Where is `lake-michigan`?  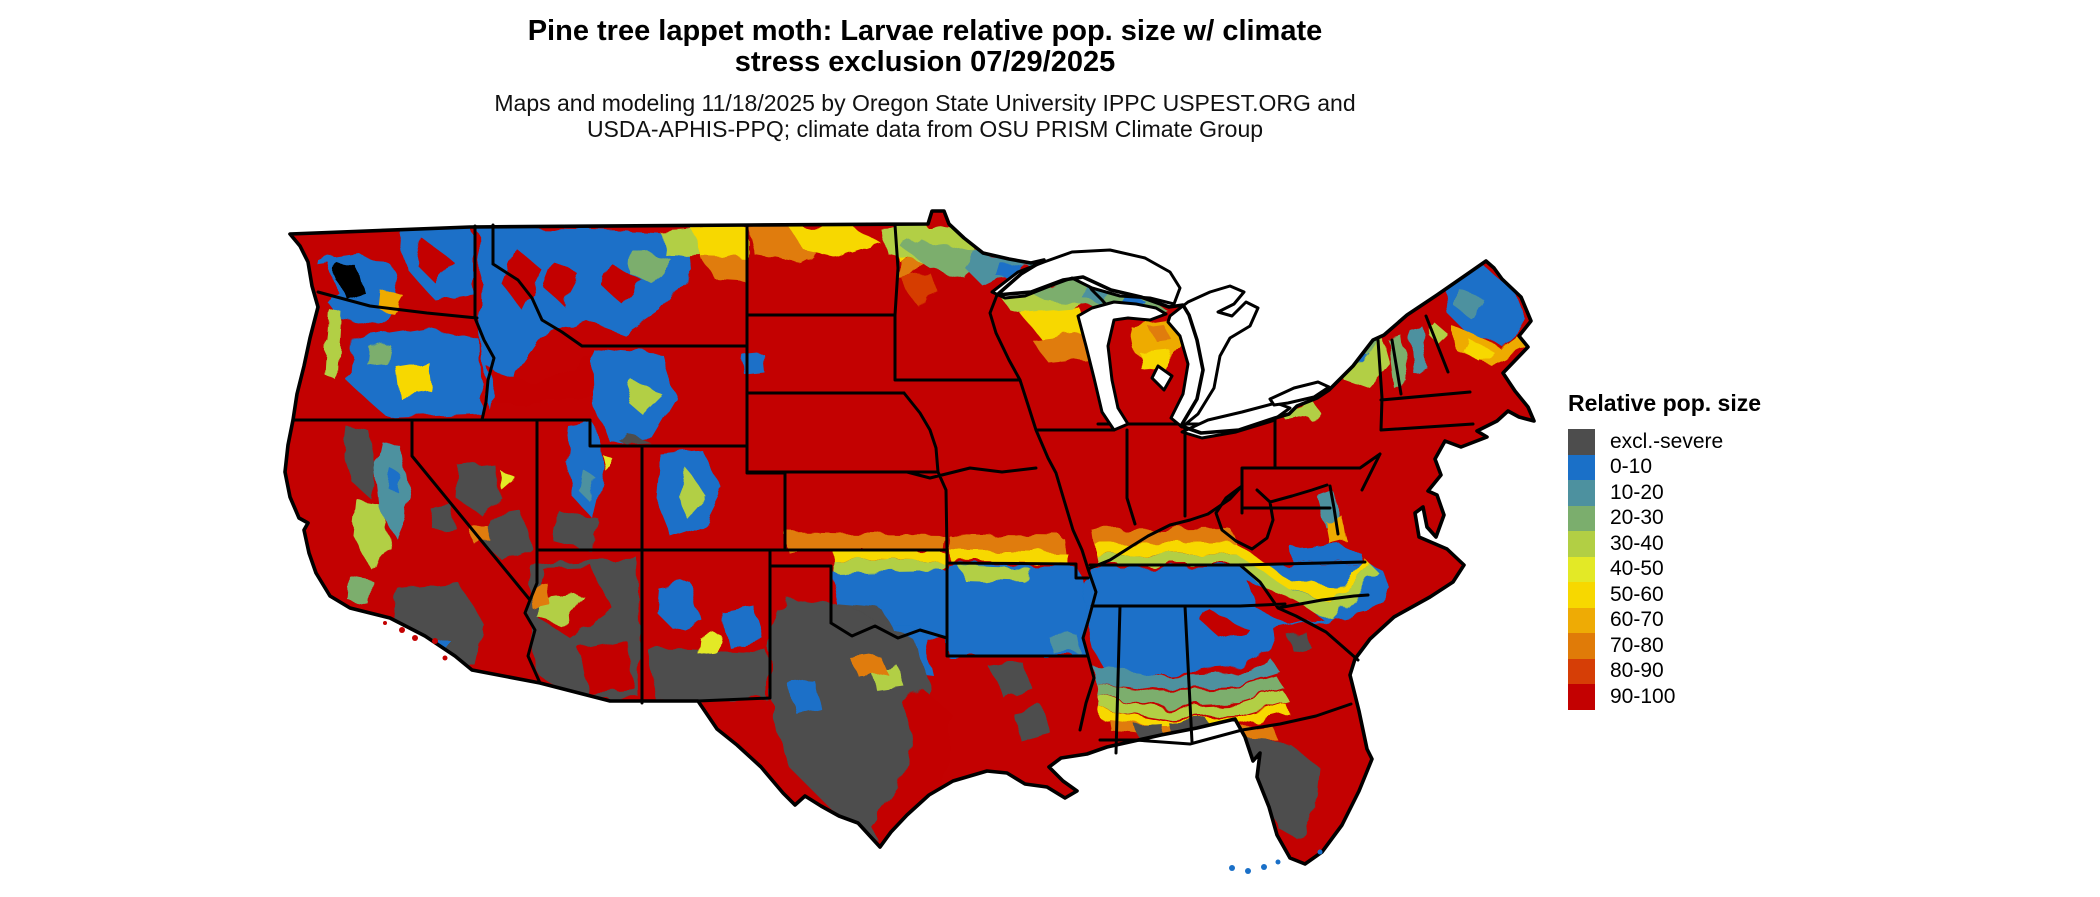
lake-michigan is located at coordinates (1122, 366).